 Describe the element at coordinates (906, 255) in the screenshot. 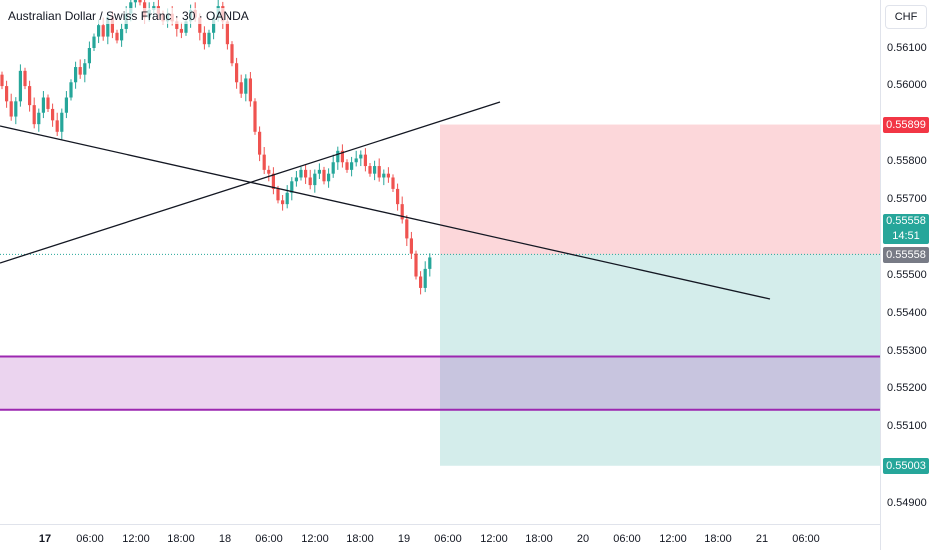

I see `entry-price-tag: 0.55558` at that location.